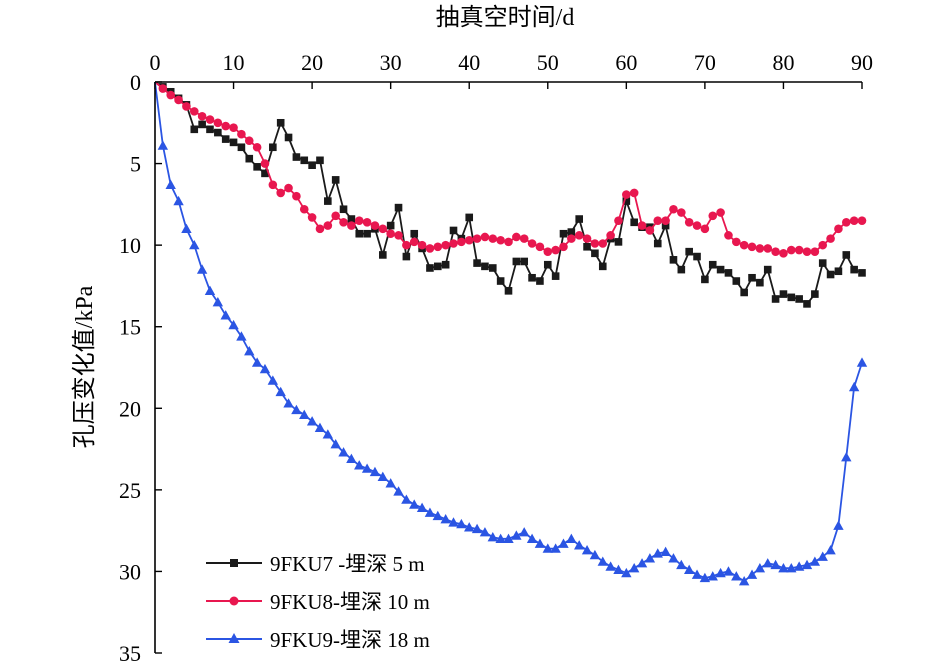  Describe the element at coordinates (234, 638) in the screenshot. I see `legend-marker-9fku9` at that location.